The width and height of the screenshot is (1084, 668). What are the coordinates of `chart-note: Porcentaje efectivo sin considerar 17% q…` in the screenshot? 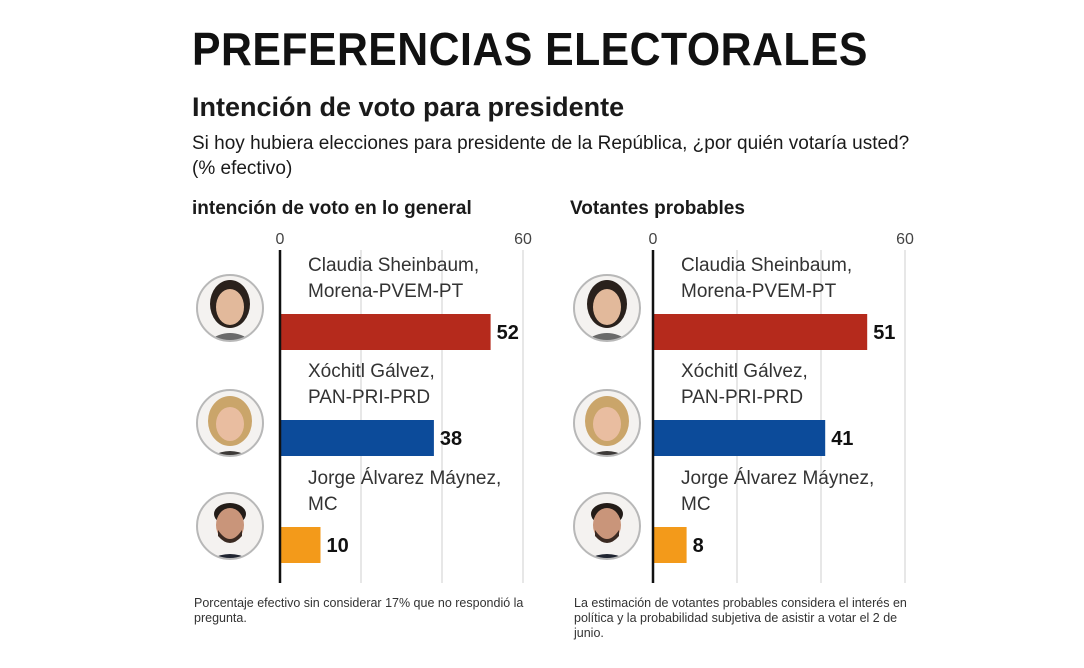 It's located at (359, 610).